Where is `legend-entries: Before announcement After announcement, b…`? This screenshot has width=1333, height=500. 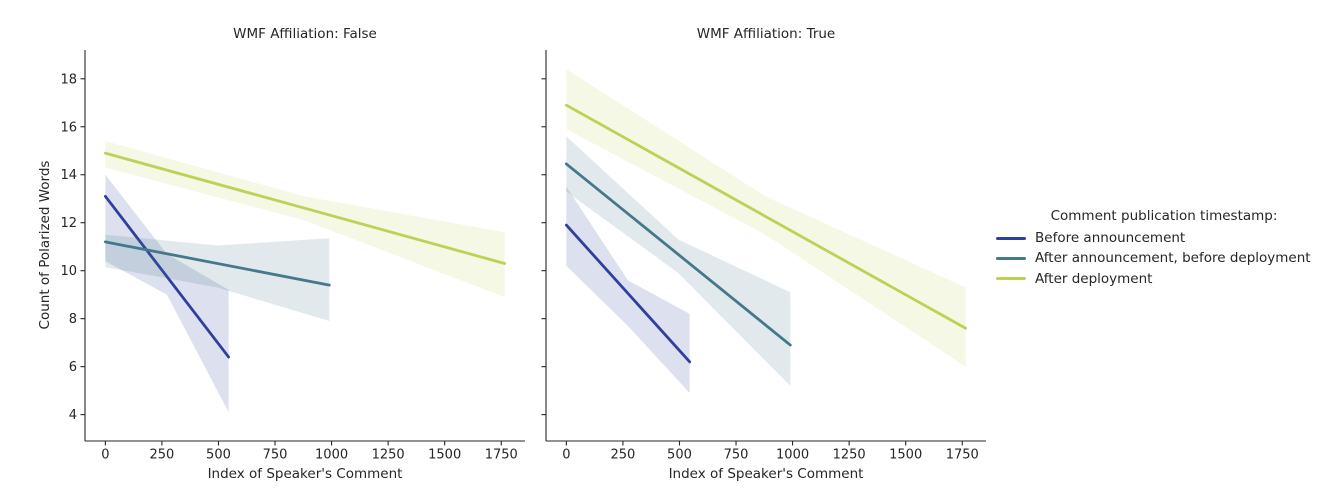 legend-entries: Before announcement After announcement, b… is located at coordinates (1164, 258).